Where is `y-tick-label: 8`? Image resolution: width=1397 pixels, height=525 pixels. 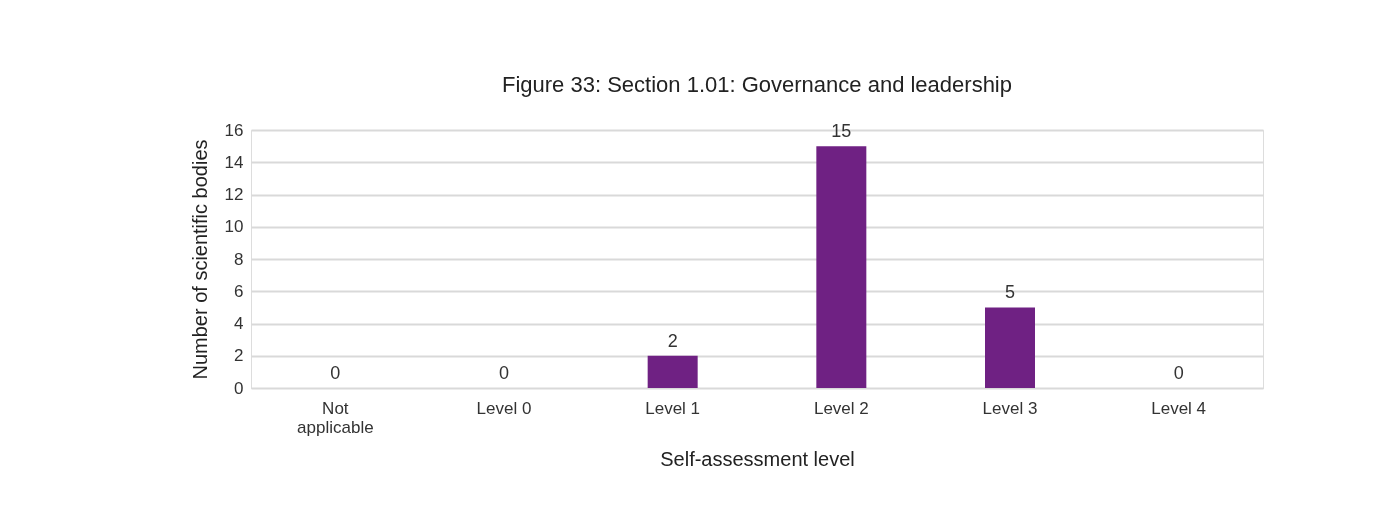
y-tick-label: 8 is located at coordinates (239, 259).